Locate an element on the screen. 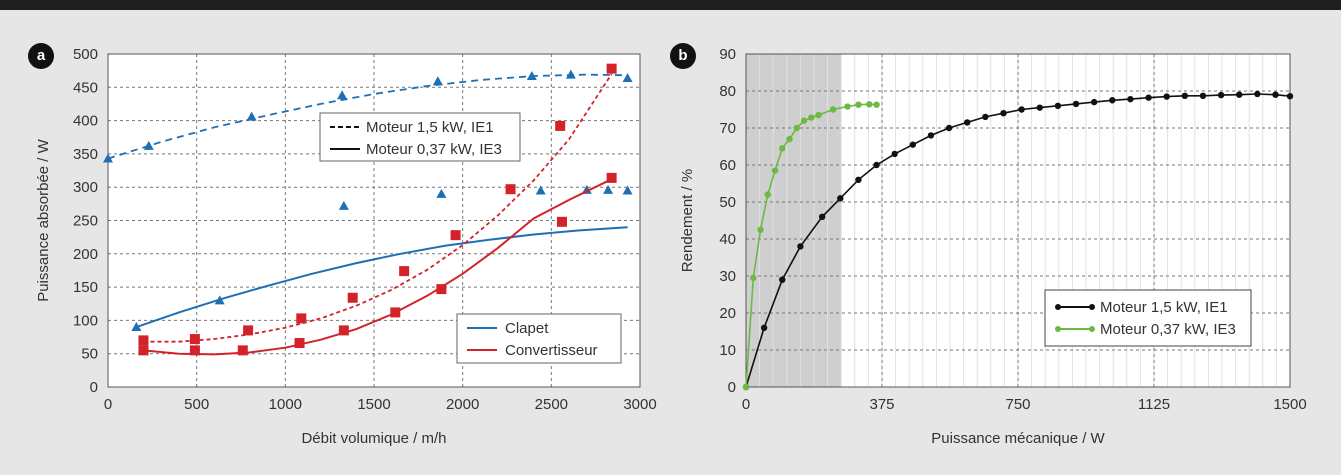 This screenshot has height=475, width=1341. chart-b-y-tick-label: 0 is located at coordinates (732, 387).